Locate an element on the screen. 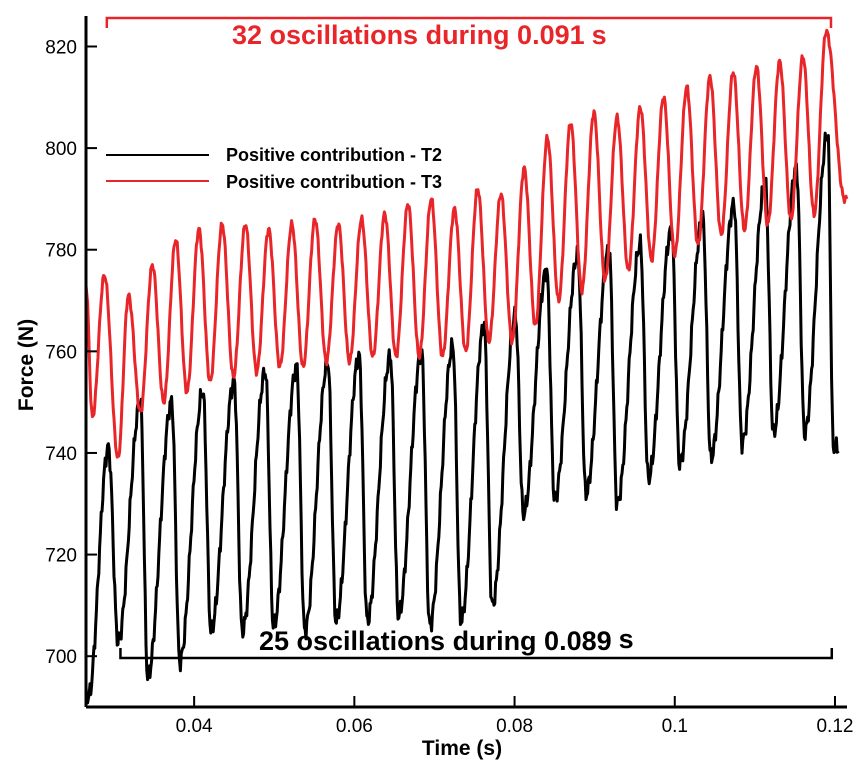 This screenshot has width=866, height=772. x-axis-label: Time (s) is located at coordinates (462, 748).